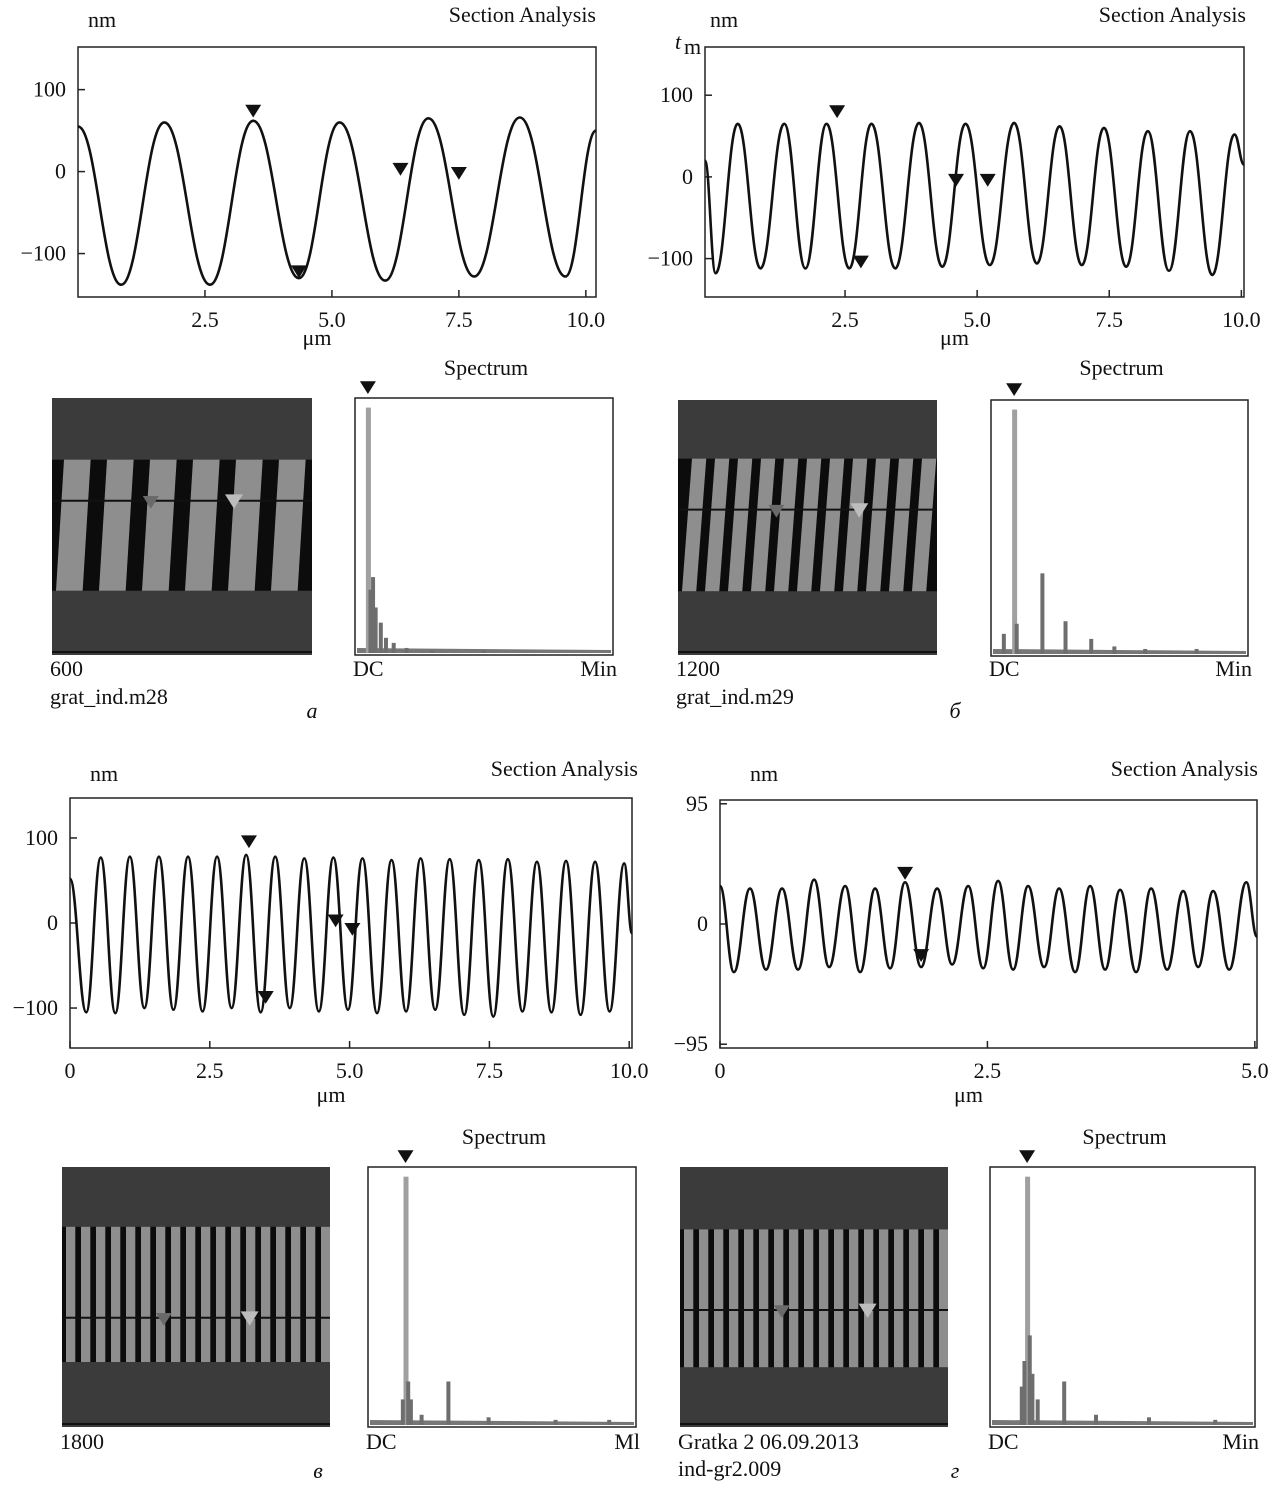 This screenshot has width=1272, height=1492. What do you see at coordinates (109, 696) in the screenshot?
I see `image-label: grat_ind.m28` at bounding box center [109, 696].